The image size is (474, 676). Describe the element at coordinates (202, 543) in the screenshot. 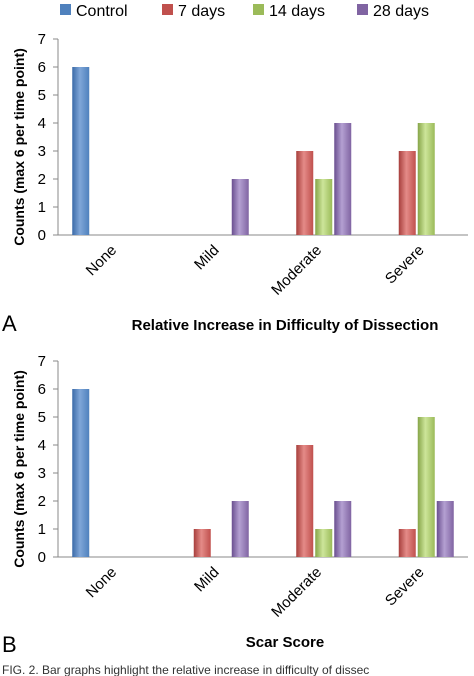

I see `bar-mild-7-days` at that location.